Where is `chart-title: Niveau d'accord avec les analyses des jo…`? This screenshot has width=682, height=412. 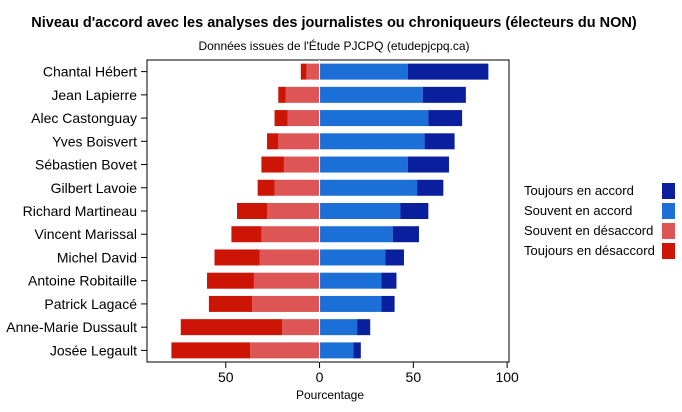 chart-title: Niveau d'accord avec les analyses des jo… is located at coordinates (334, 23).